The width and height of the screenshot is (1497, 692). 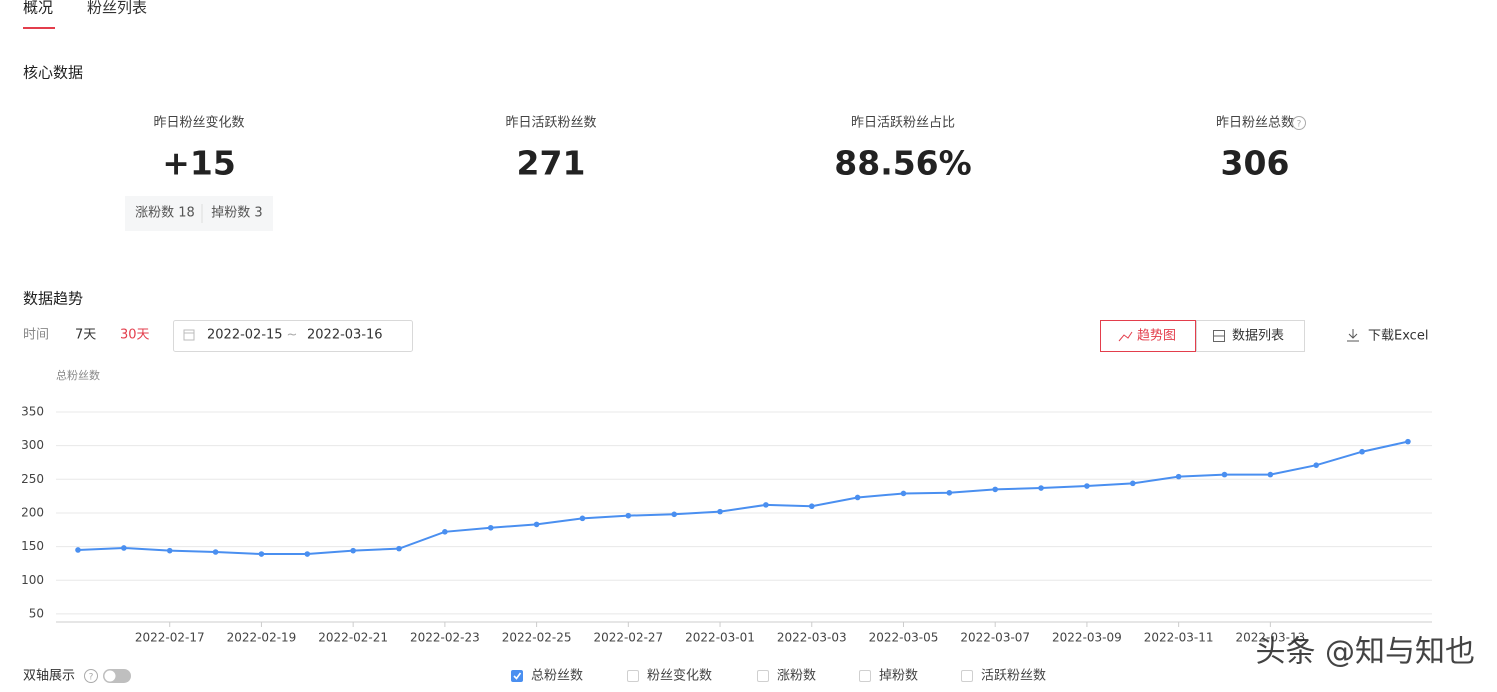 I want to click on section-title: 数据趋势, so click(x=53, y=299).